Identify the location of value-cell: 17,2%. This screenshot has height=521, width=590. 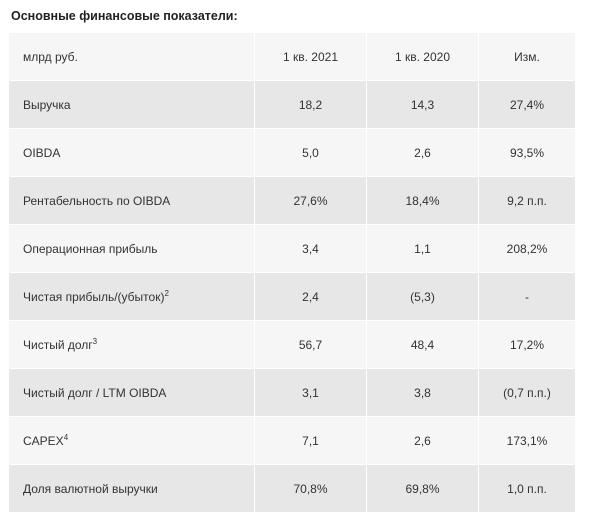
(526, 344).